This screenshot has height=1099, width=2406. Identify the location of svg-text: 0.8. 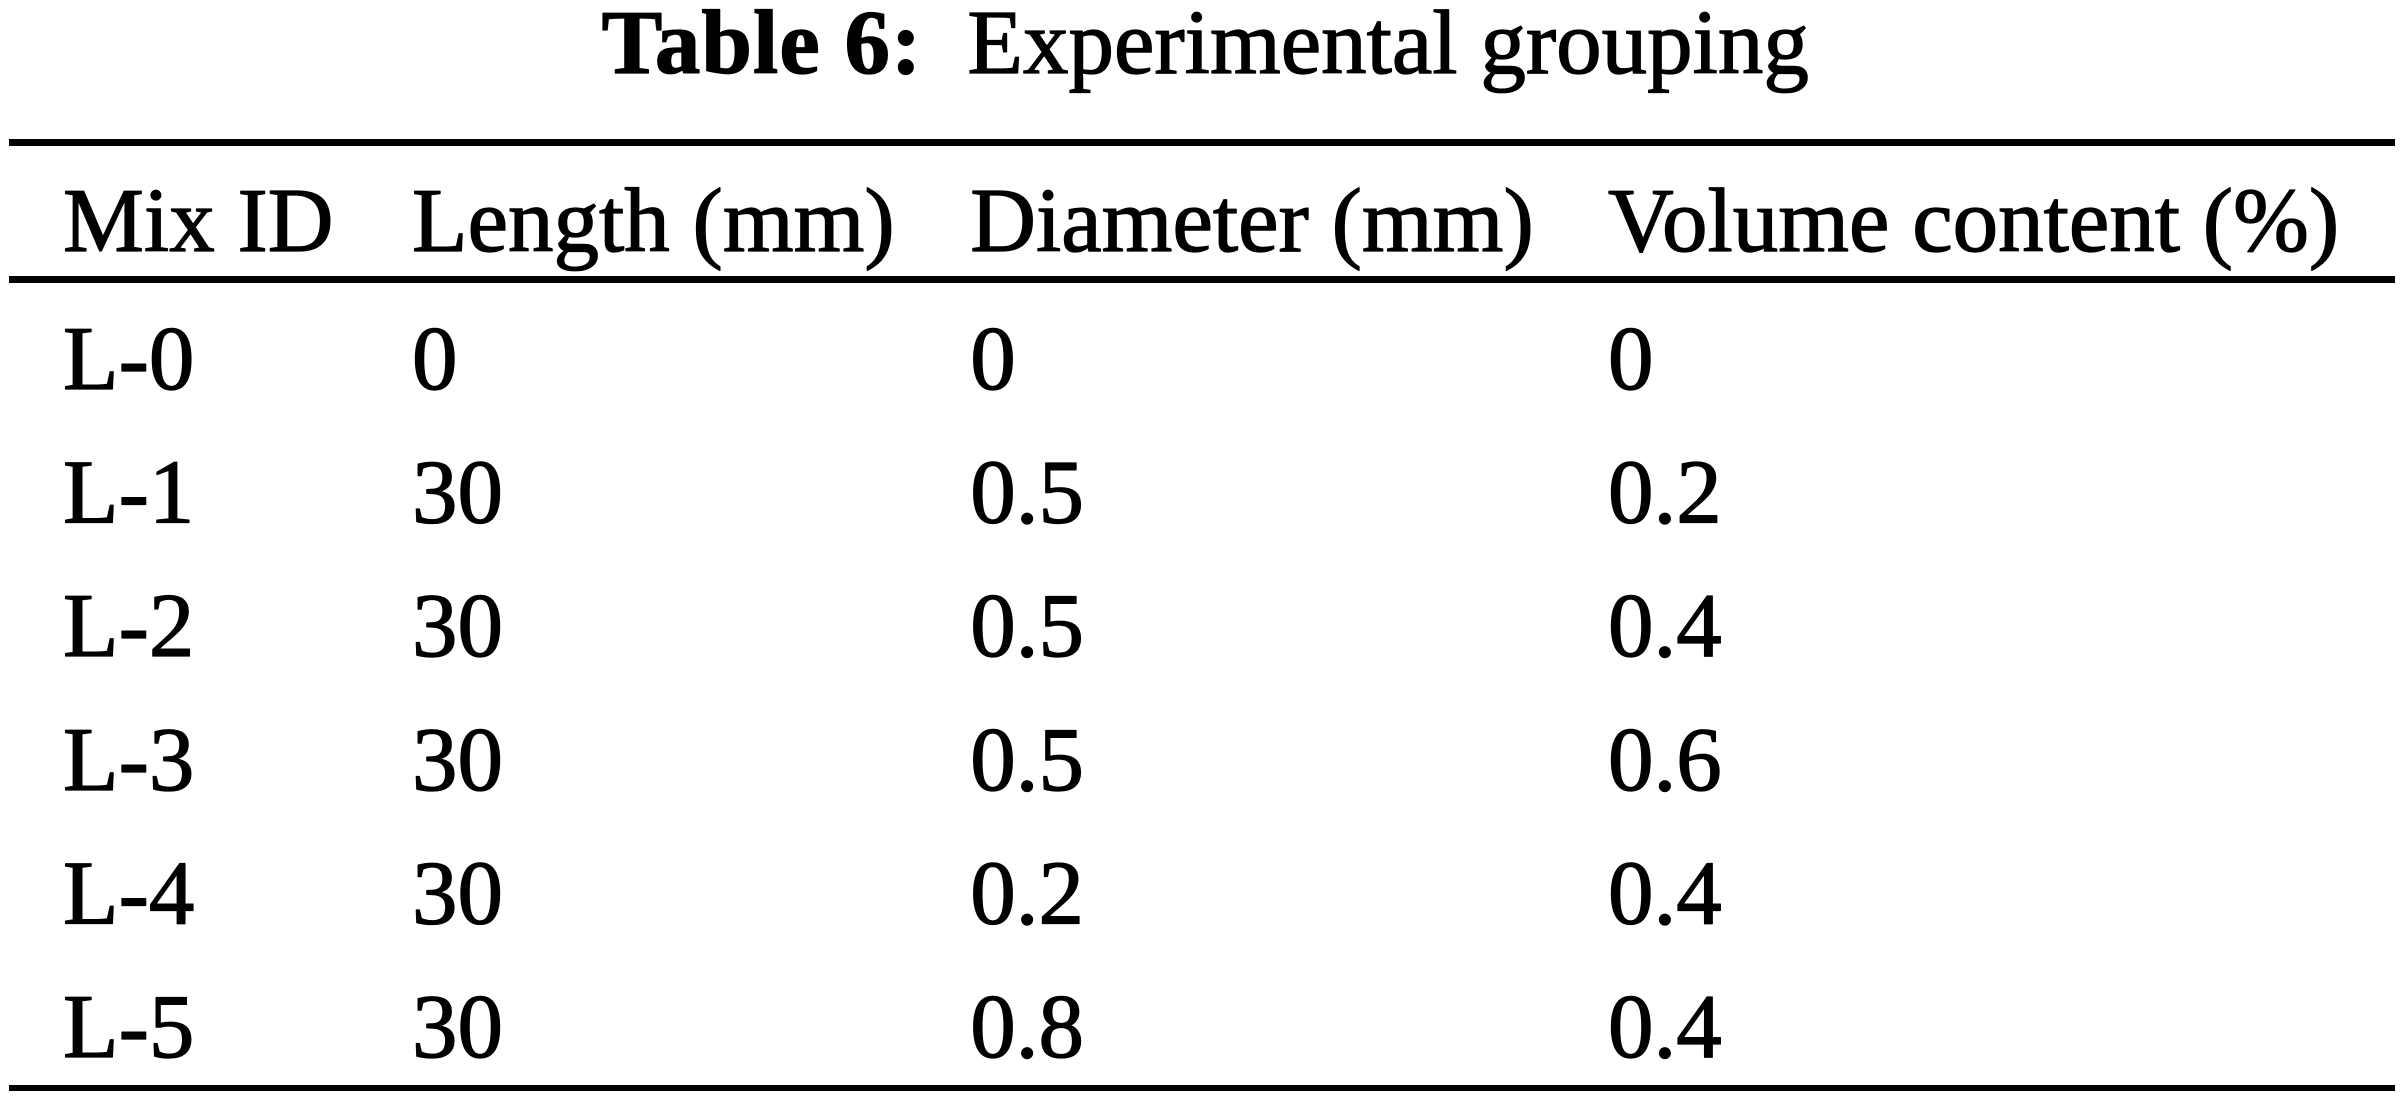
(1027, 1026).